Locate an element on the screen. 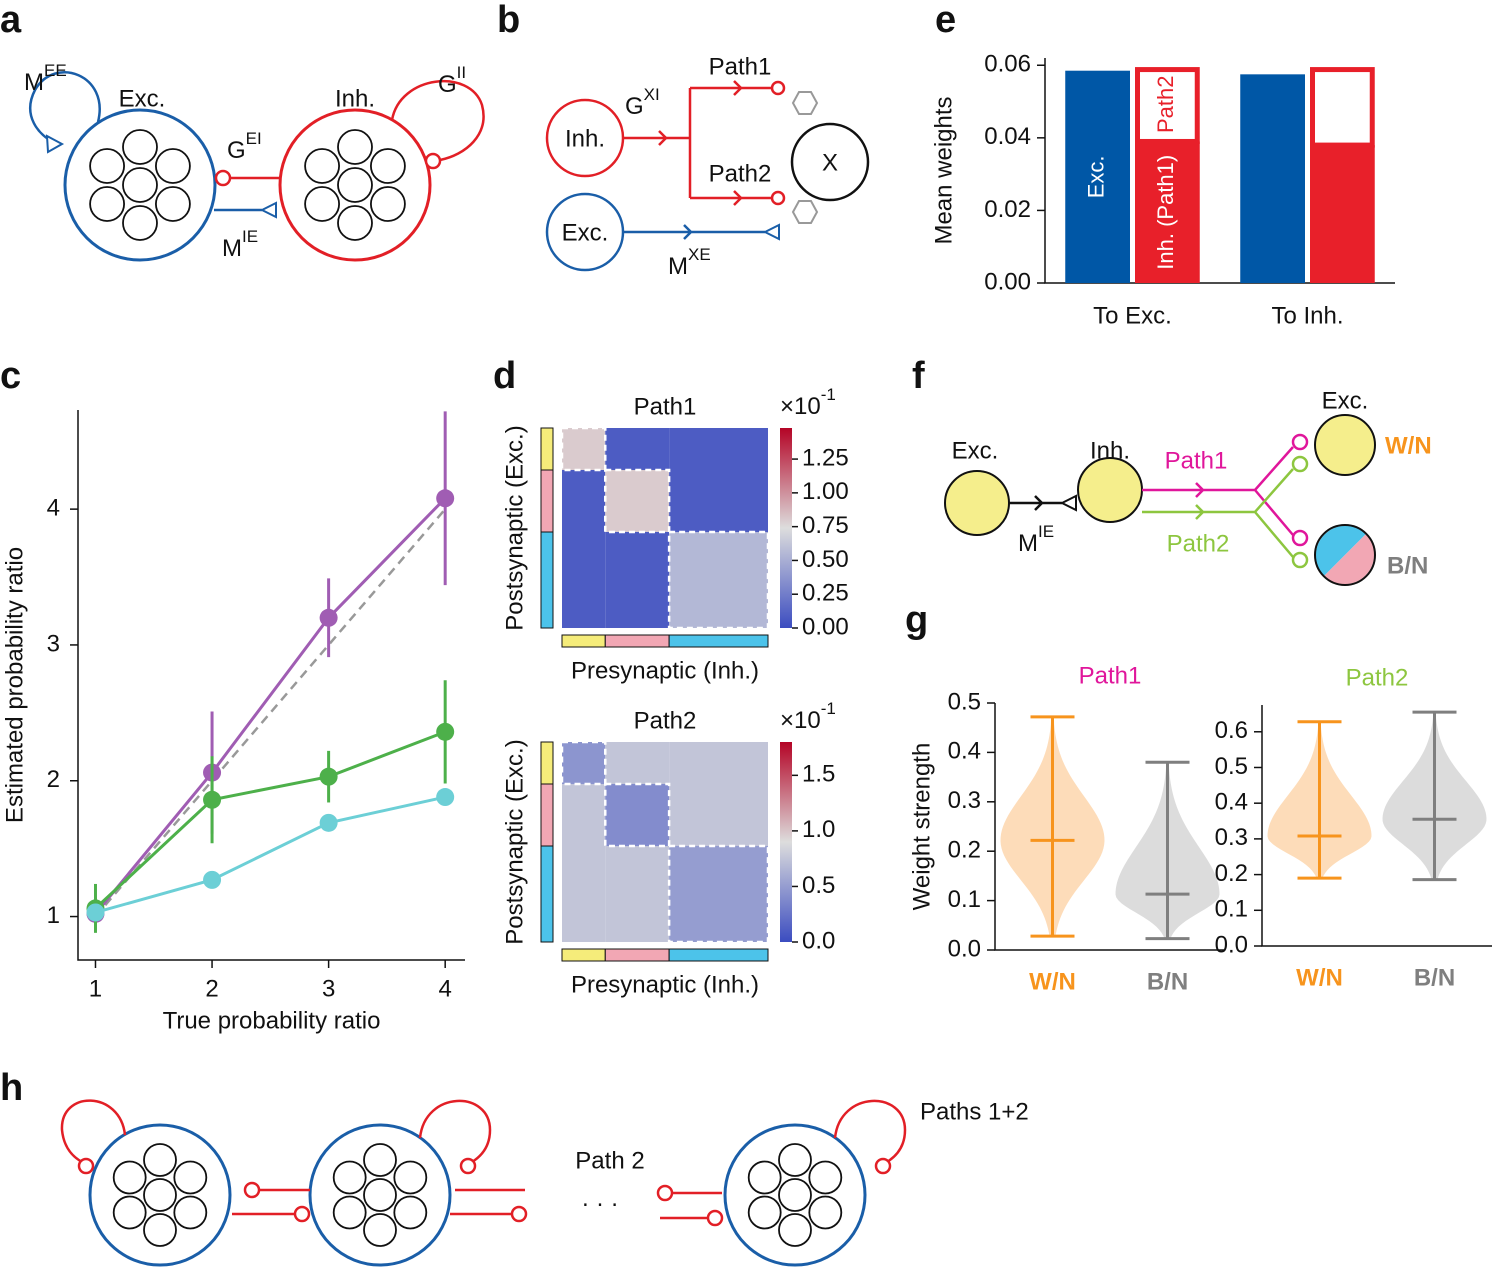 The width and height of the screenshot is (1500, 1280). exc-pre-node is located at coordinates (977, 503).